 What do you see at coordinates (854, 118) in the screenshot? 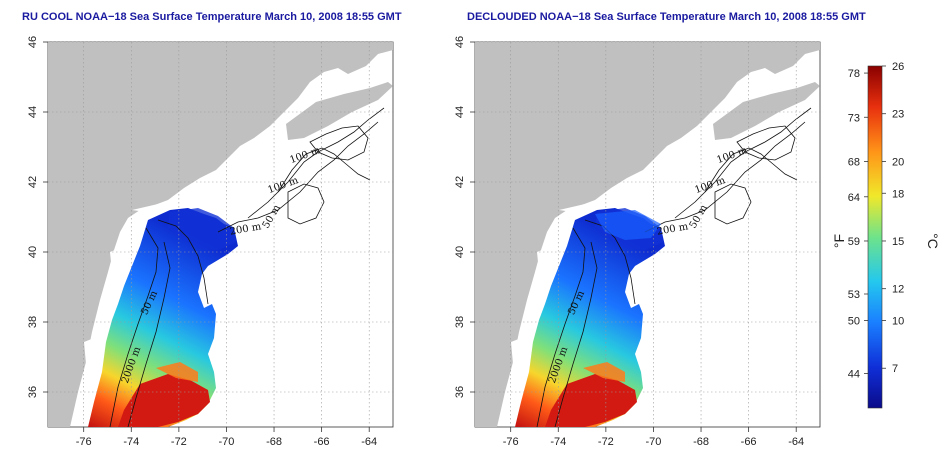
I see `colorbar-f-tick-label: 73` at bounding box center [854, 118].